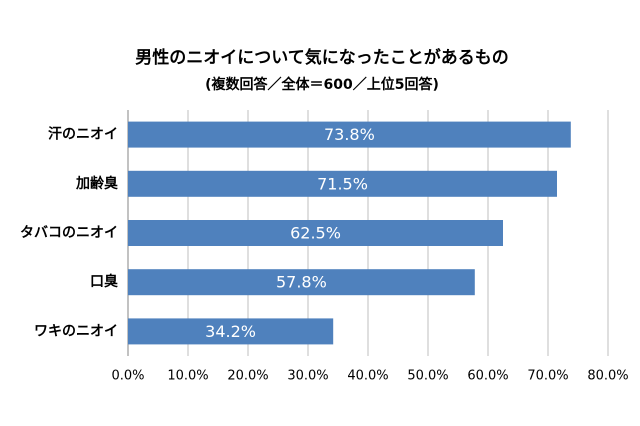 Image resolution: width=640 pixels, height=426 pixels. What do you see at coordinates (427, 376) in the screenshot?
I see `x-tick-label: 50.0%` at bounding box center [427, 376].